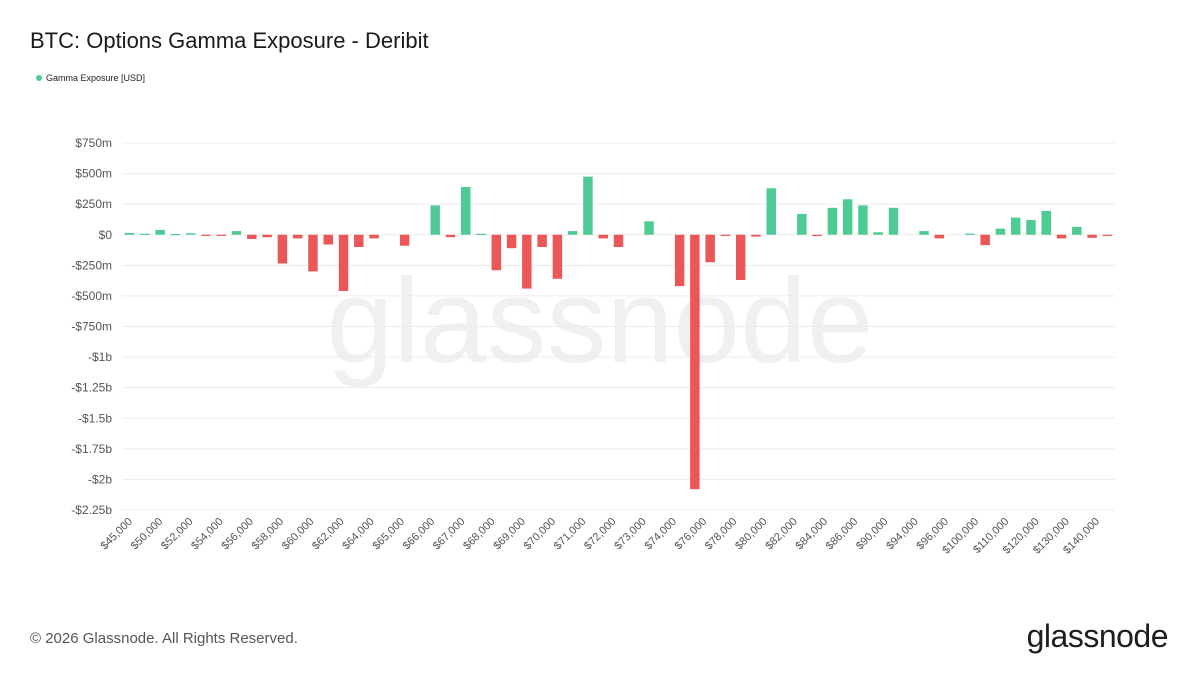 The image size is (1200, 675). I want to click on legend-swatch, so click(39, 78).